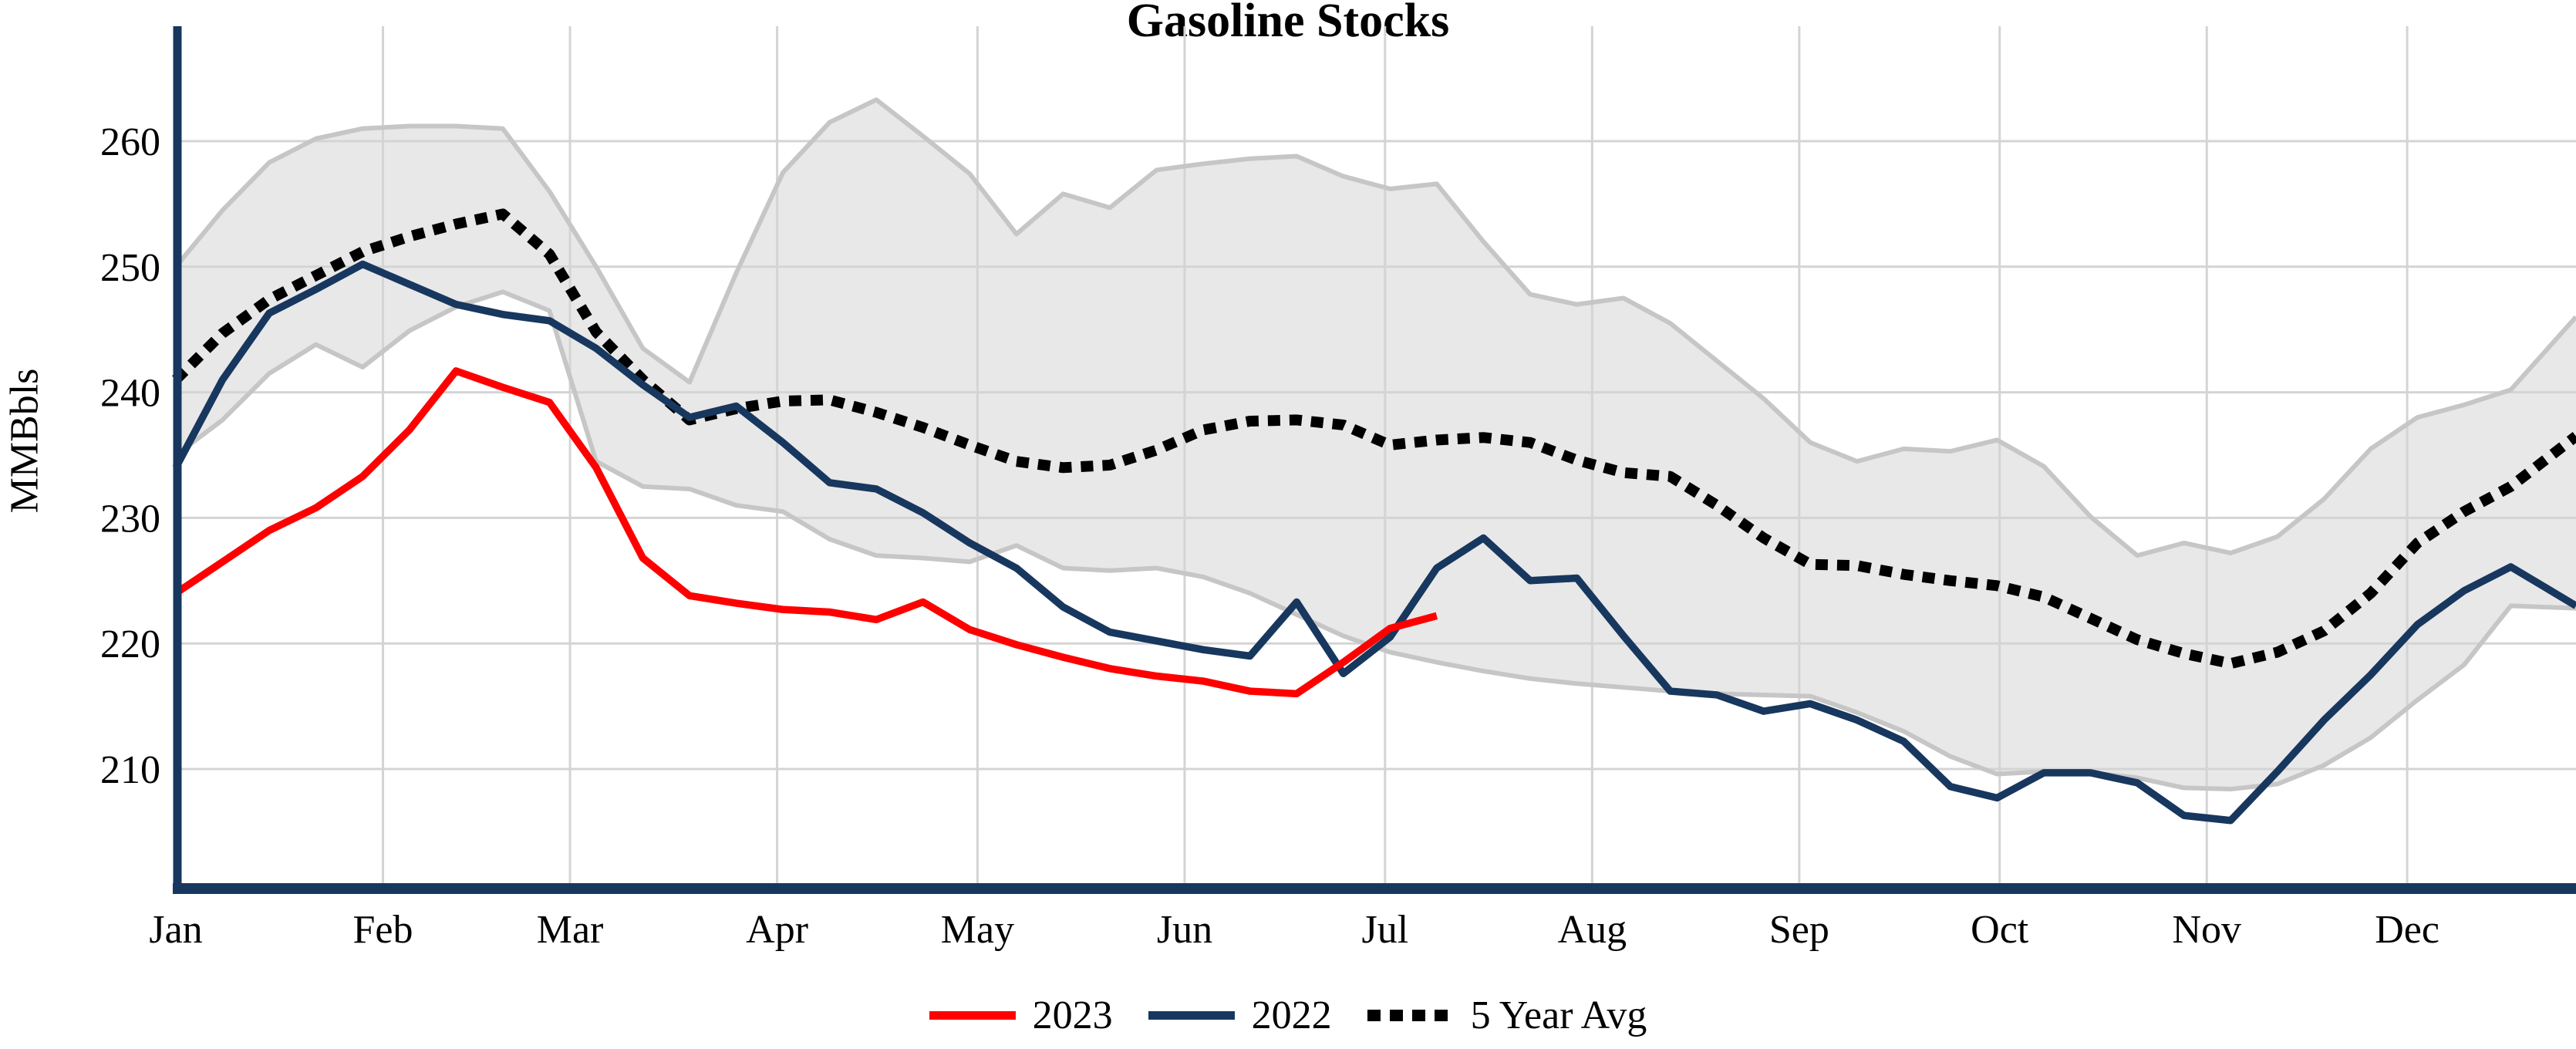 This screenshot has width=2576, height=1049. What do you see at coordinates (1191, 1015) in the screenshot?
I see `legend-swatch-2022` at bounding box center [1191, 1015].